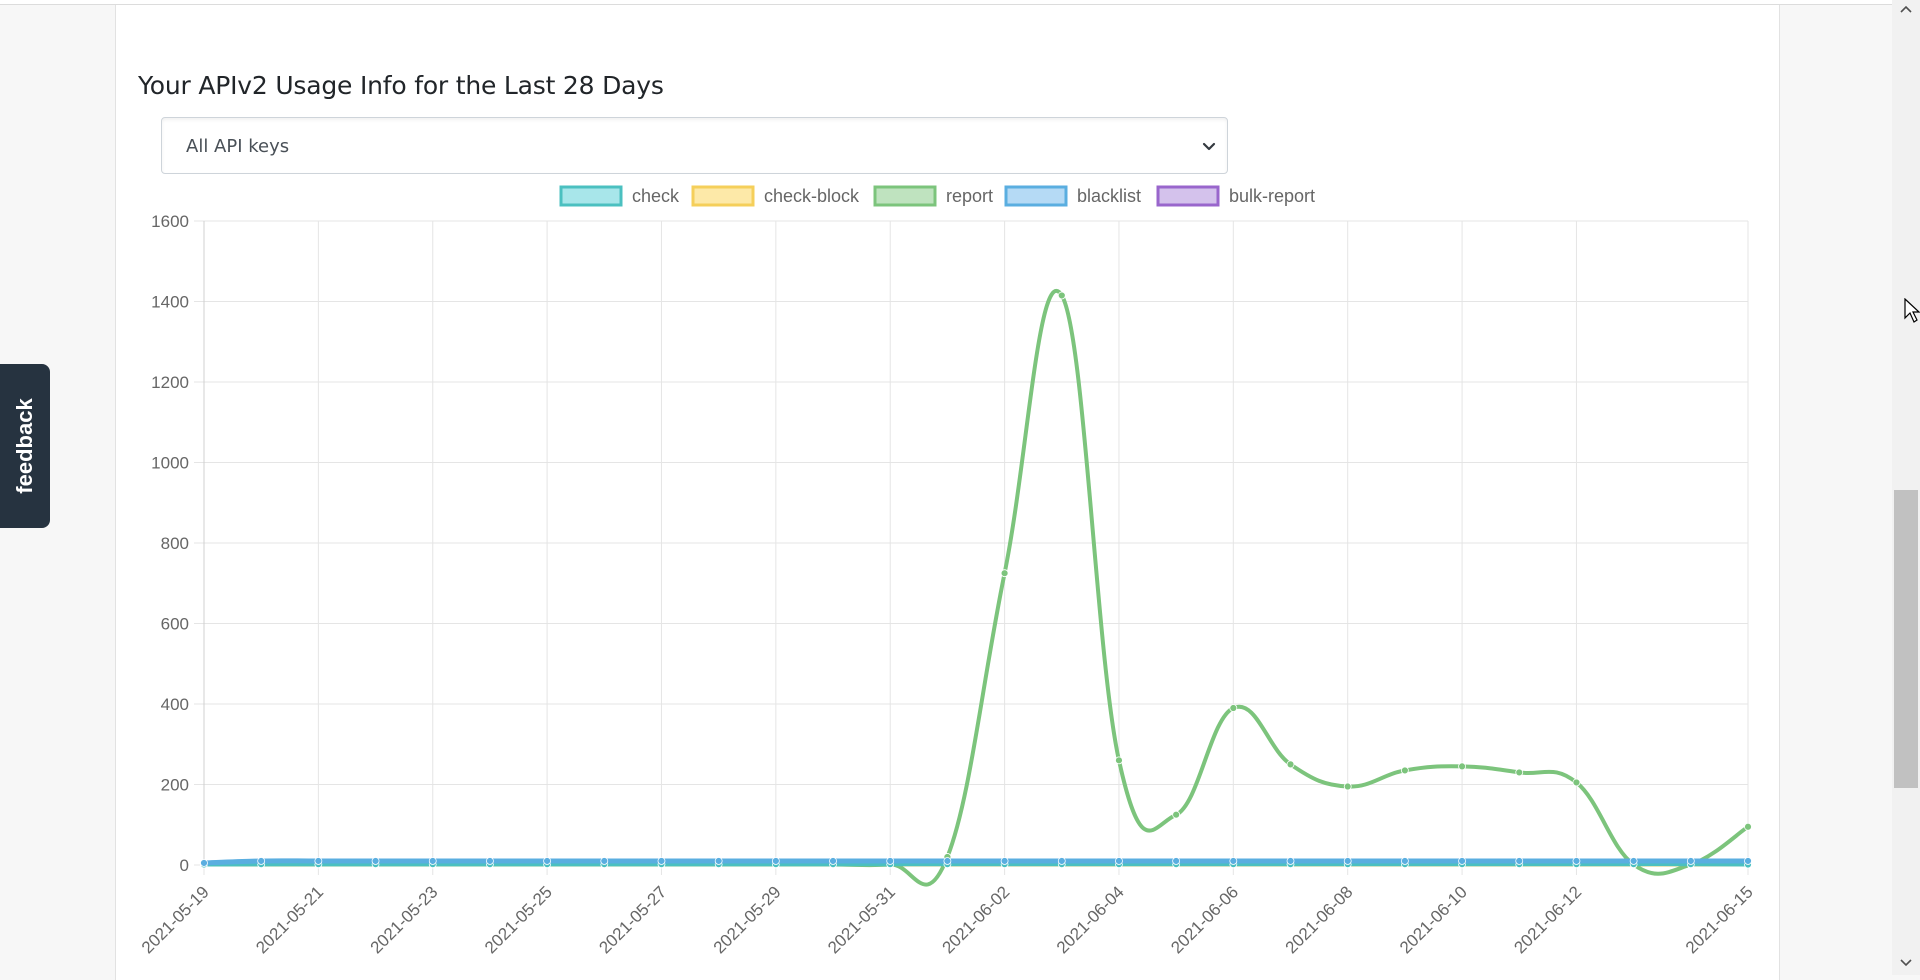  What do you see at coordinates (632, 919) in the screenshot?
I see `x-tick-label: 2021-05-27` at bounding box center [632, 919].